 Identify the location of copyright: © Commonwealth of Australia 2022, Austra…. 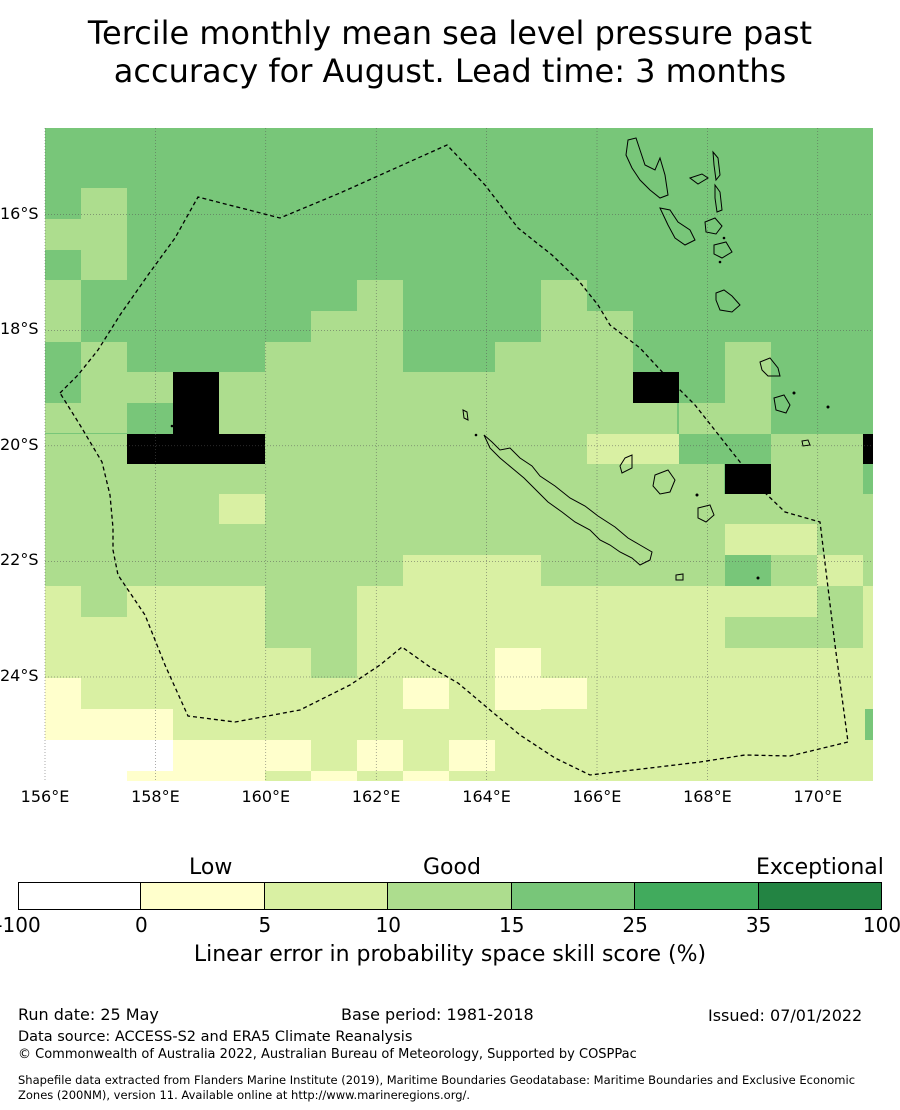
(327, 1054).